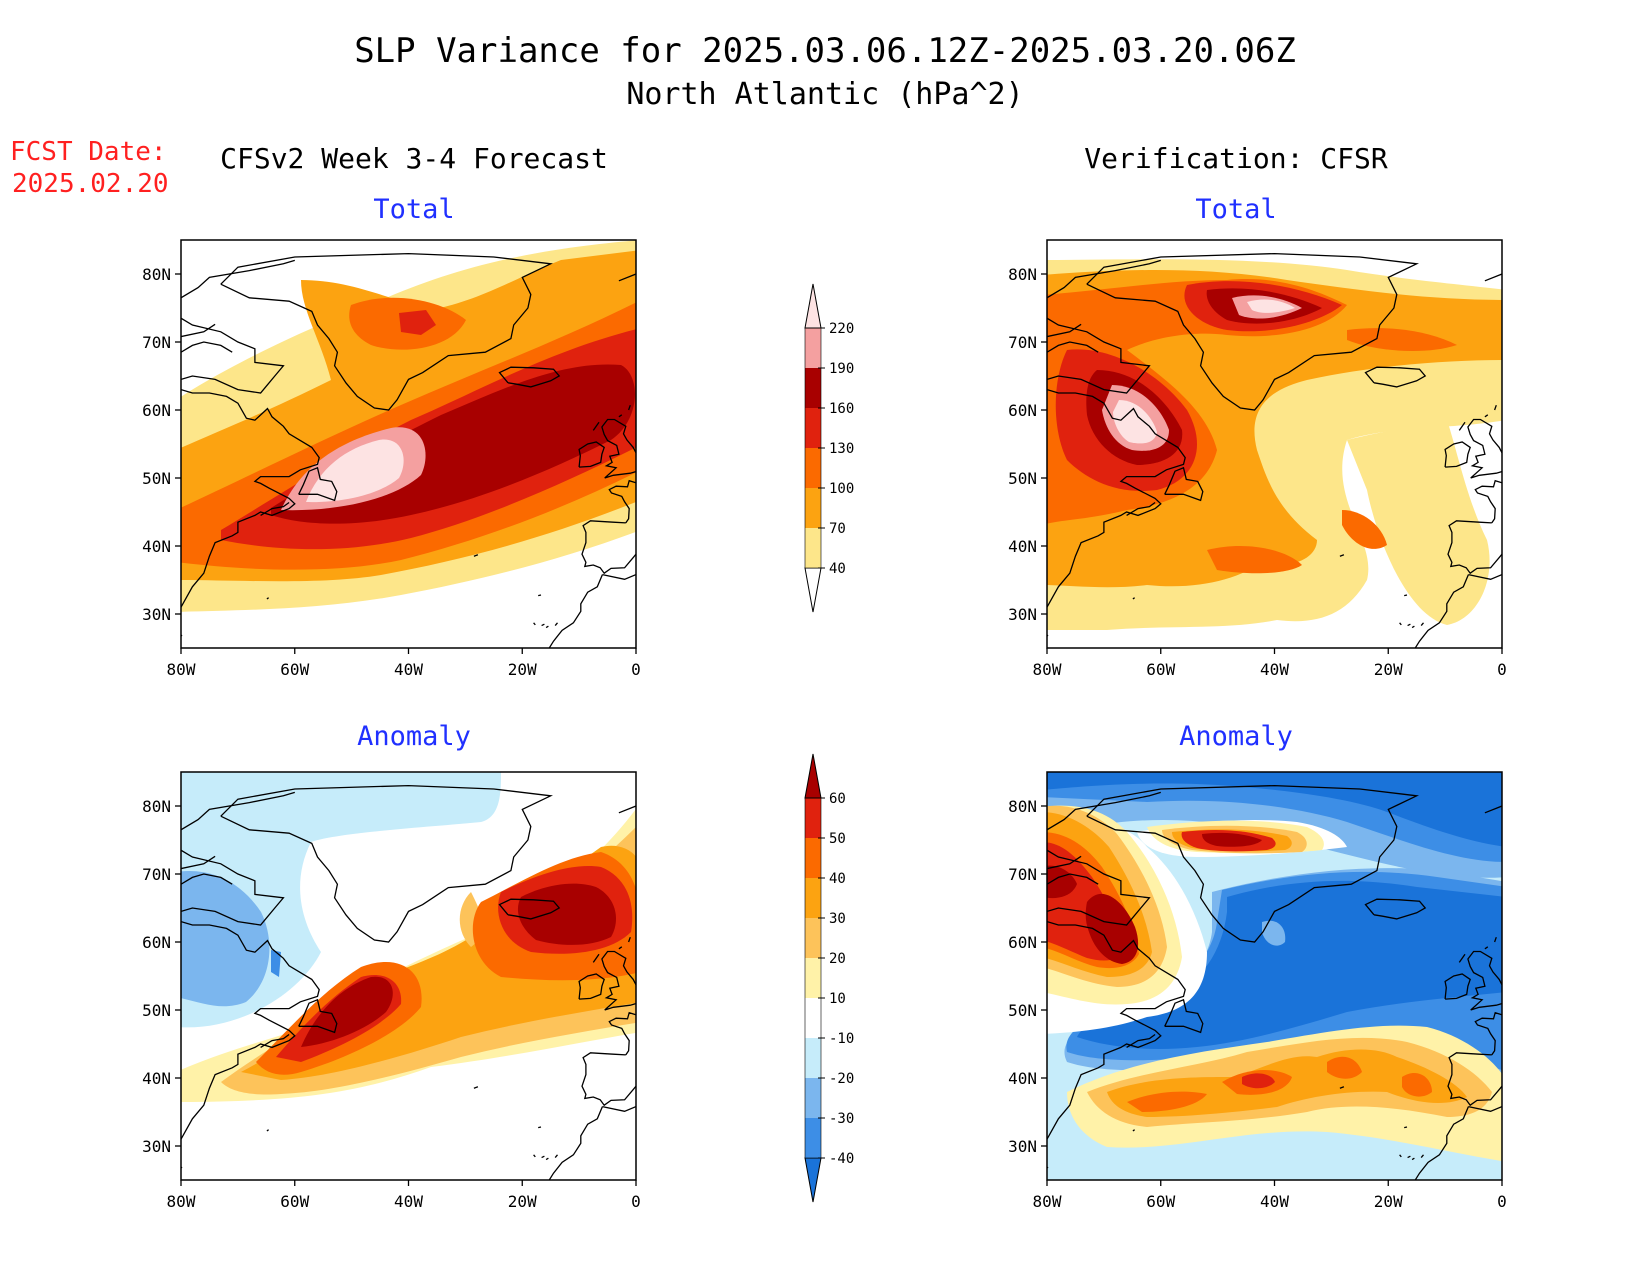  What do you see at coordinates (156, 274) in the screenshot?
I see `lat-tick-label: 80N` at bounding box center [156, 274].